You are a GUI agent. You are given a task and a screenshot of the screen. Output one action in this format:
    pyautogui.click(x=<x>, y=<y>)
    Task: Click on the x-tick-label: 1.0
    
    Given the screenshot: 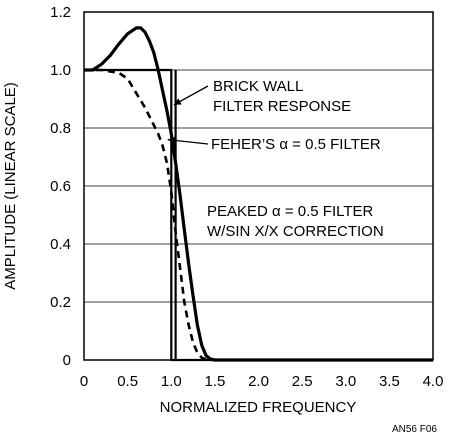 What is the action you would take?
    pyautogui.click(x=171, y=381)
    